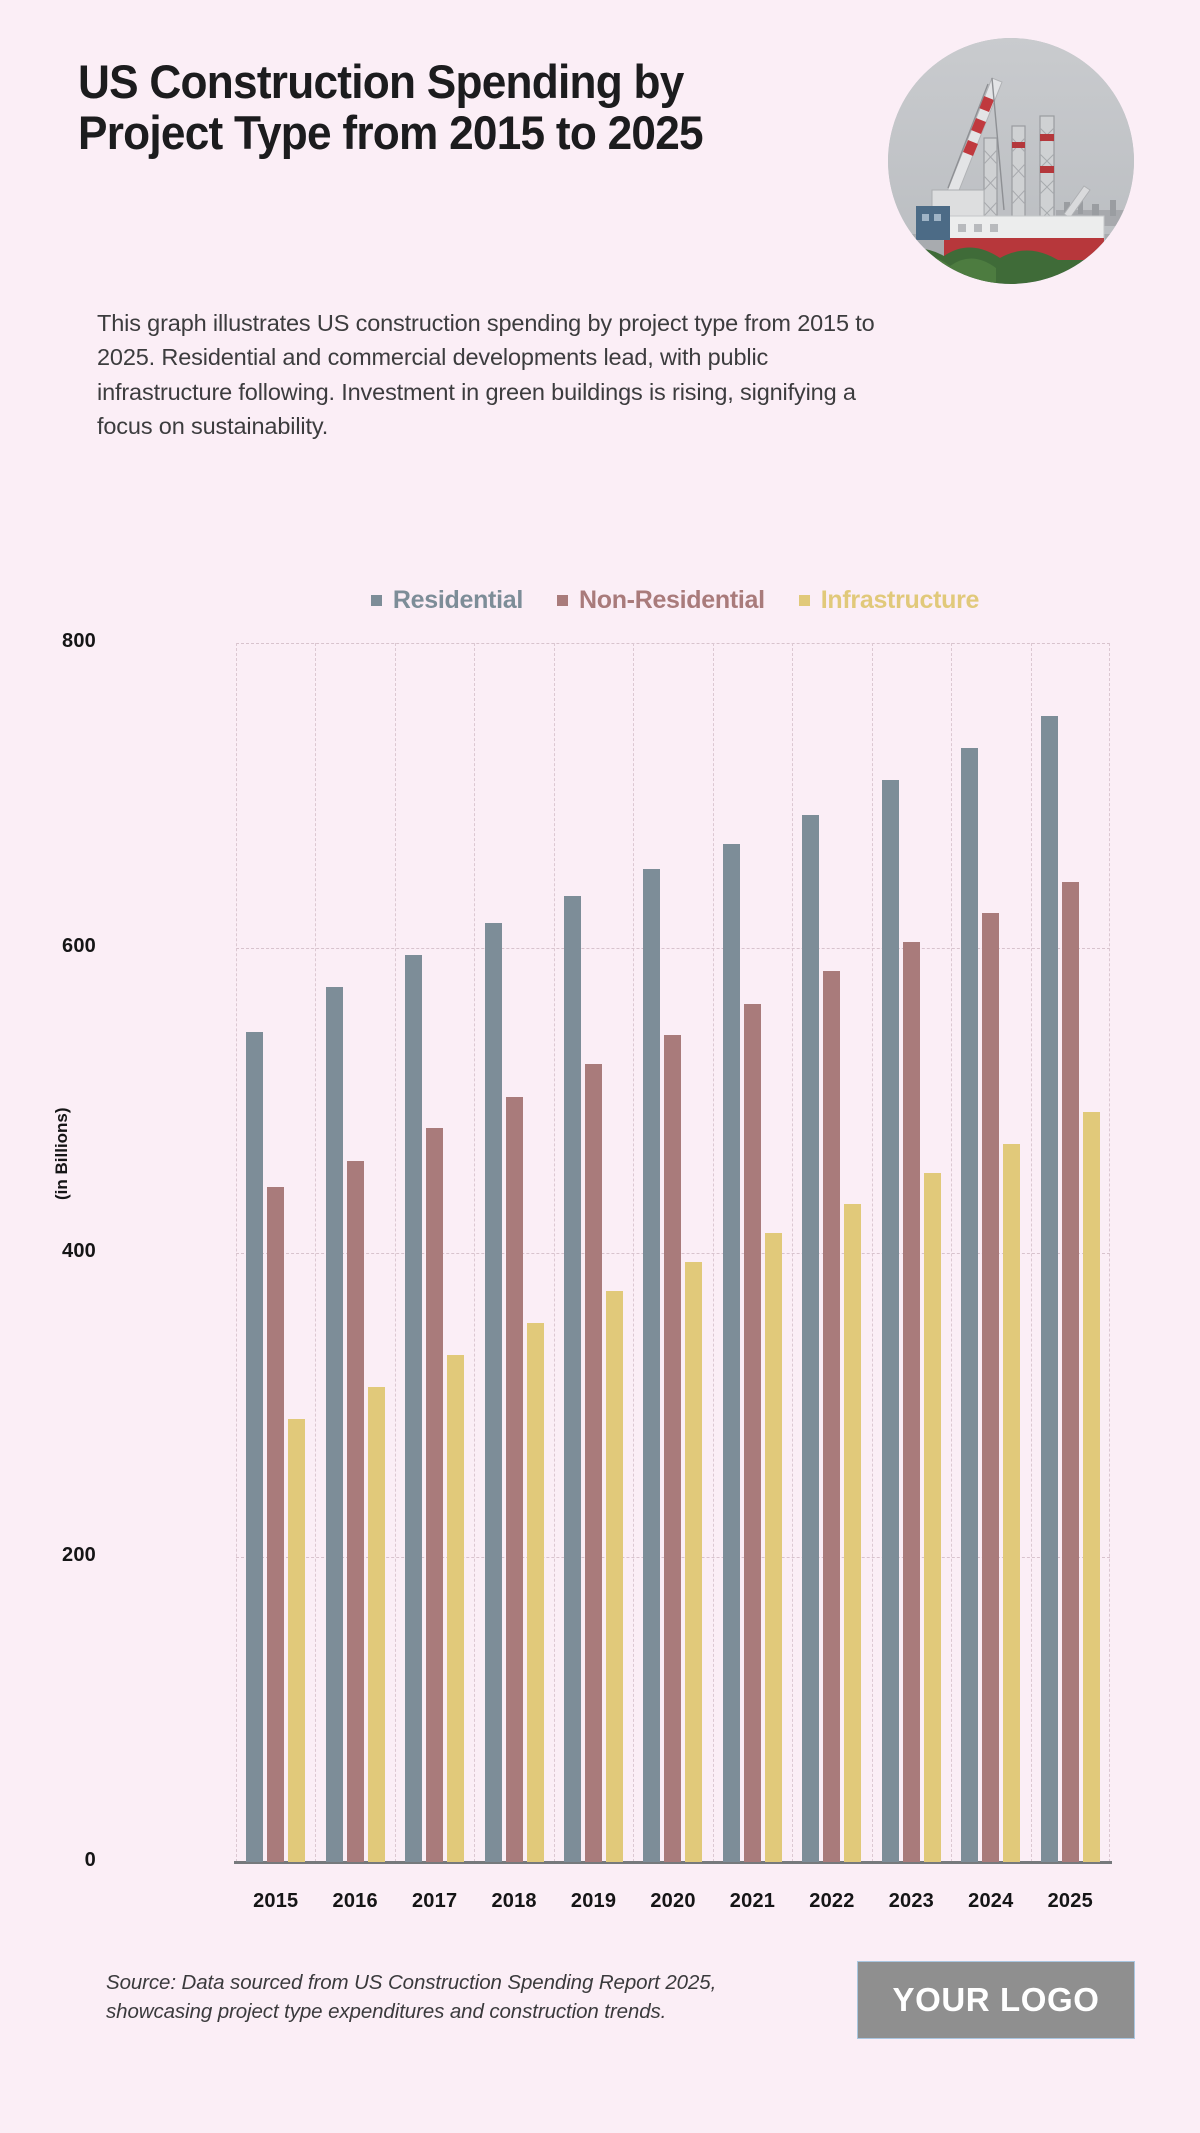 The image size is (1200, 2133). Describe the element at coordinates (493, 1392) in the screenshot. I see `bar-residential-2018` at that location.